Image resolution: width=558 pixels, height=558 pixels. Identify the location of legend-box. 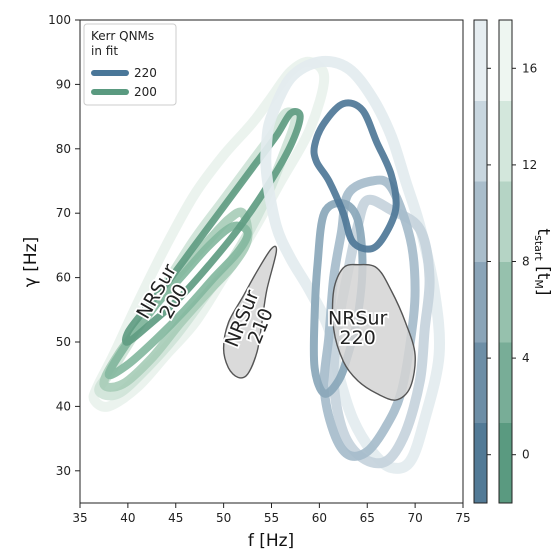
(130, 64).